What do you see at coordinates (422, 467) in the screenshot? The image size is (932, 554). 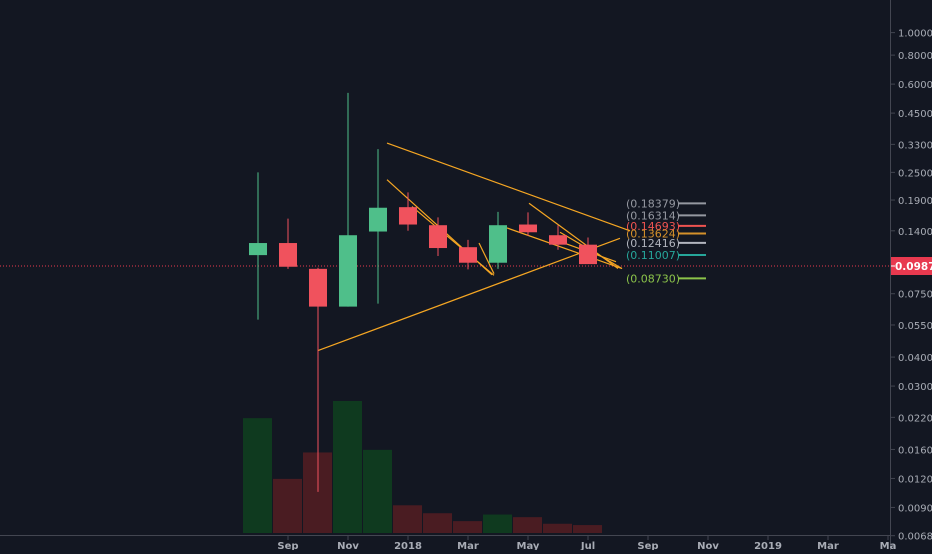 I see `volume-bars` at bounding box center [422, 467].